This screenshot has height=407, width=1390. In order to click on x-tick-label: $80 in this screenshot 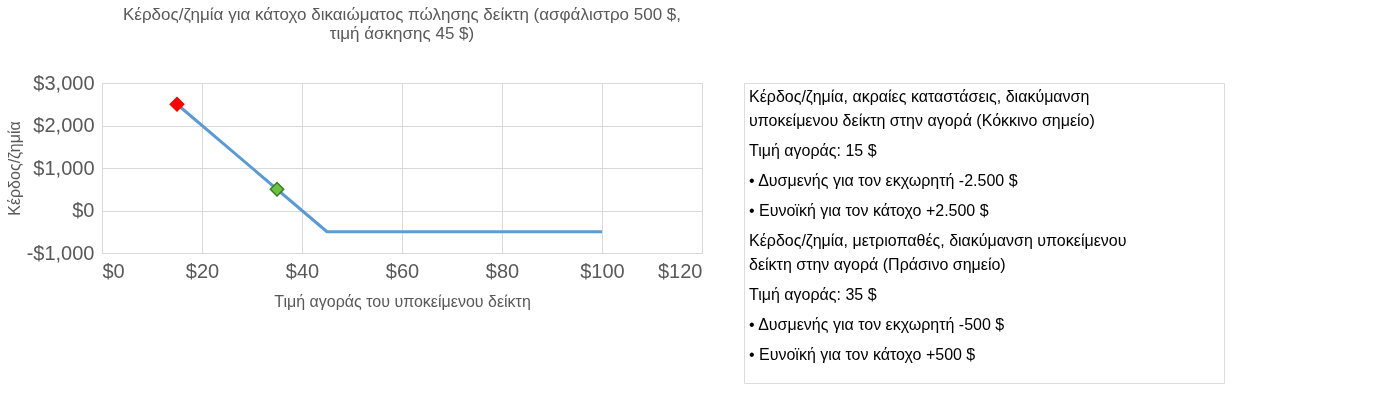, I will do `click(502, 270)`.